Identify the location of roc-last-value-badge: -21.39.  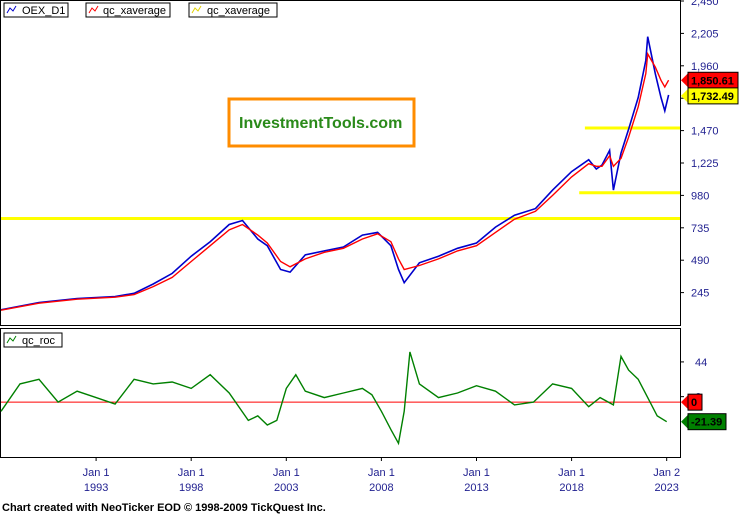
(704, 422).